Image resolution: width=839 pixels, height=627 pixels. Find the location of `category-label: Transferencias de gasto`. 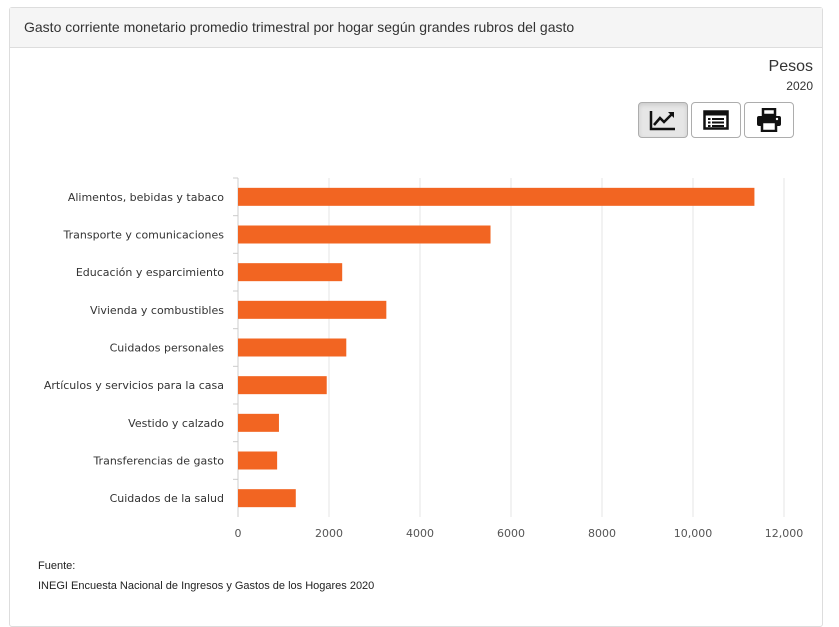

category-label: Transferencias de gasto is located at coordinates (158, 461).